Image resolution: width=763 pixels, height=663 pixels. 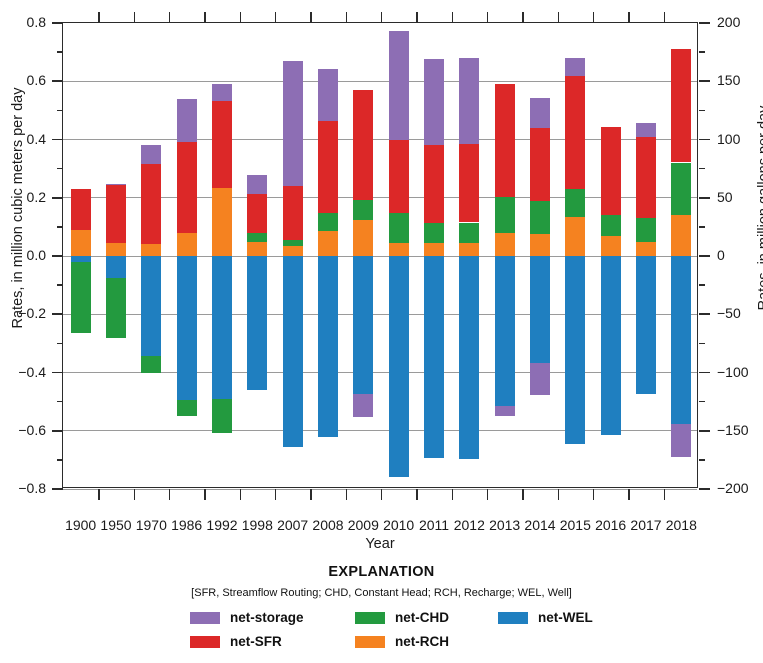 I want to click on legend-item: net-CHD, so click(x=402, y=617).